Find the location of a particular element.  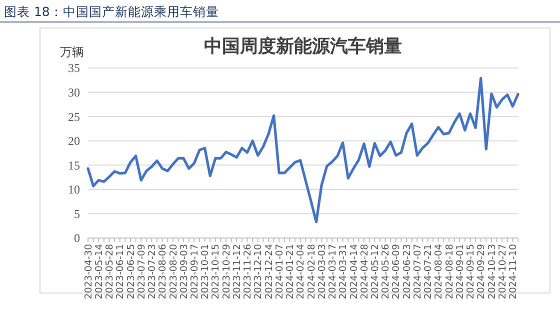

x-tick-label: 2024-06-09 is located at coordinates (396, 272).